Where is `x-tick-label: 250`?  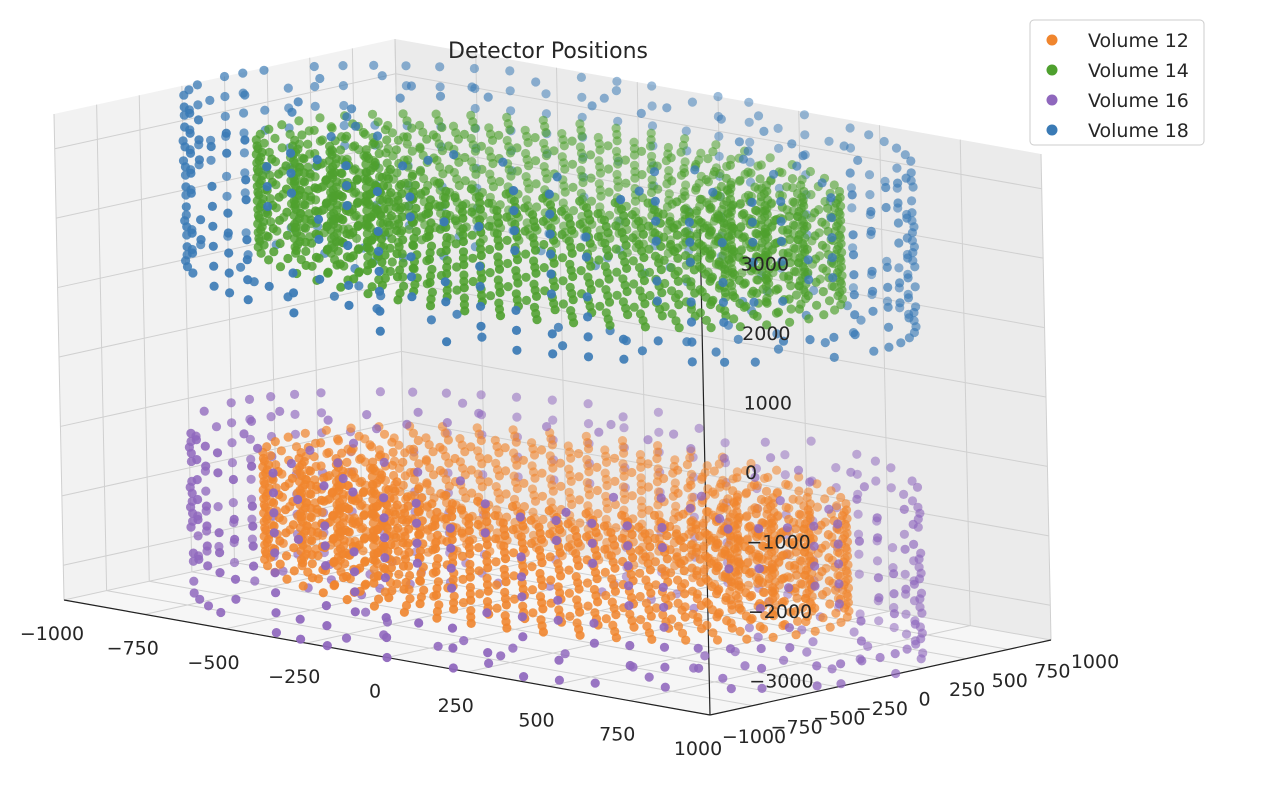 x-tick-label: 250 is located at coordinates (456, 706).